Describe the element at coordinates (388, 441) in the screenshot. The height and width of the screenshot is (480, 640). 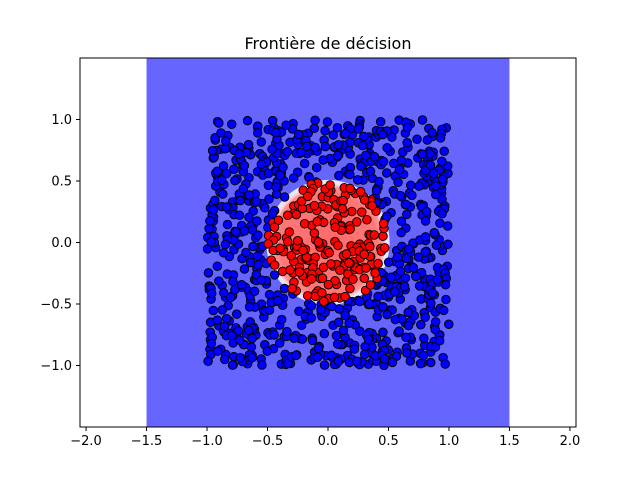
I see `x-tick-label: 0.5` at that location.